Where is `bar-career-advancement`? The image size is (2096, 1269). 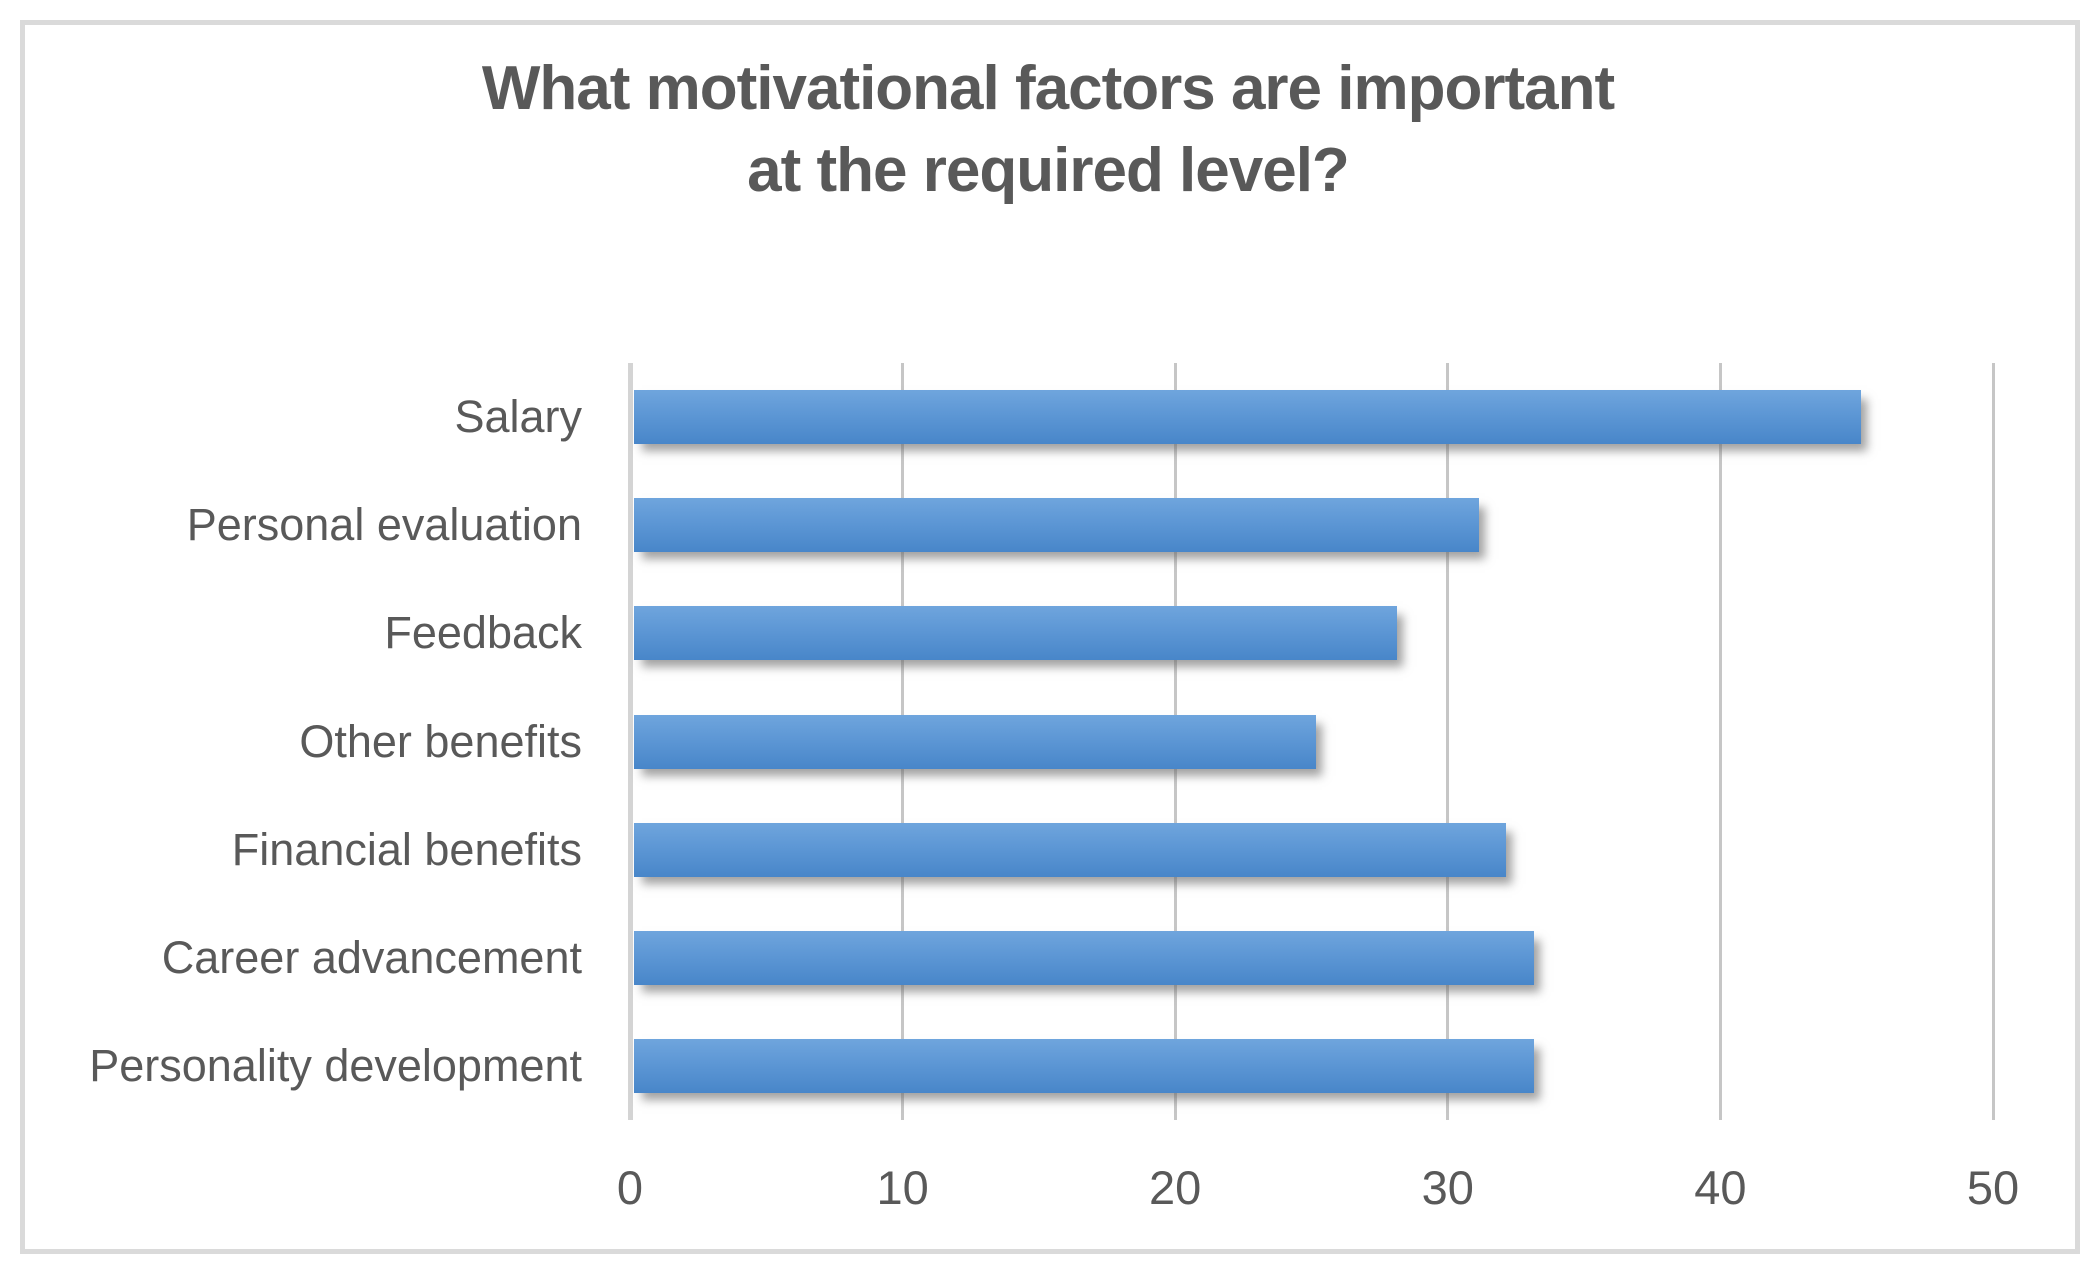
bar-career-advancement is located at coordinates (1084, 957).